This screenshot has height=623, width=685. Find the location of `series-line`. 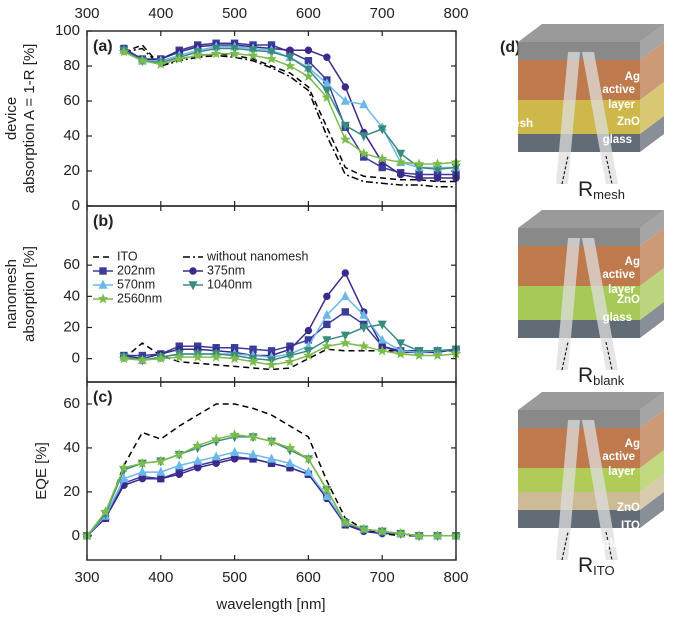

series-line is located at coordinates (289, 113).